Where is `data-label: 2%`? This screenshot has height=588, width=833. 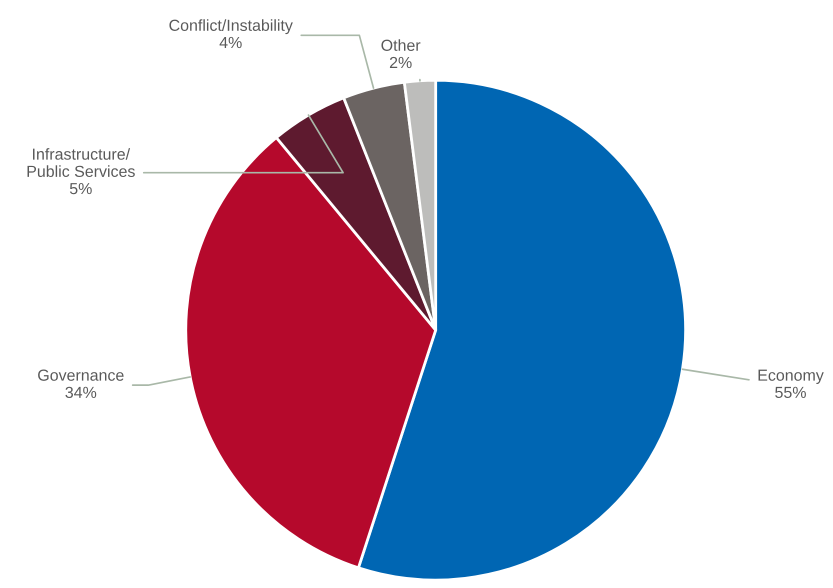 data-label: 2% is located at coordinates (401, 62).